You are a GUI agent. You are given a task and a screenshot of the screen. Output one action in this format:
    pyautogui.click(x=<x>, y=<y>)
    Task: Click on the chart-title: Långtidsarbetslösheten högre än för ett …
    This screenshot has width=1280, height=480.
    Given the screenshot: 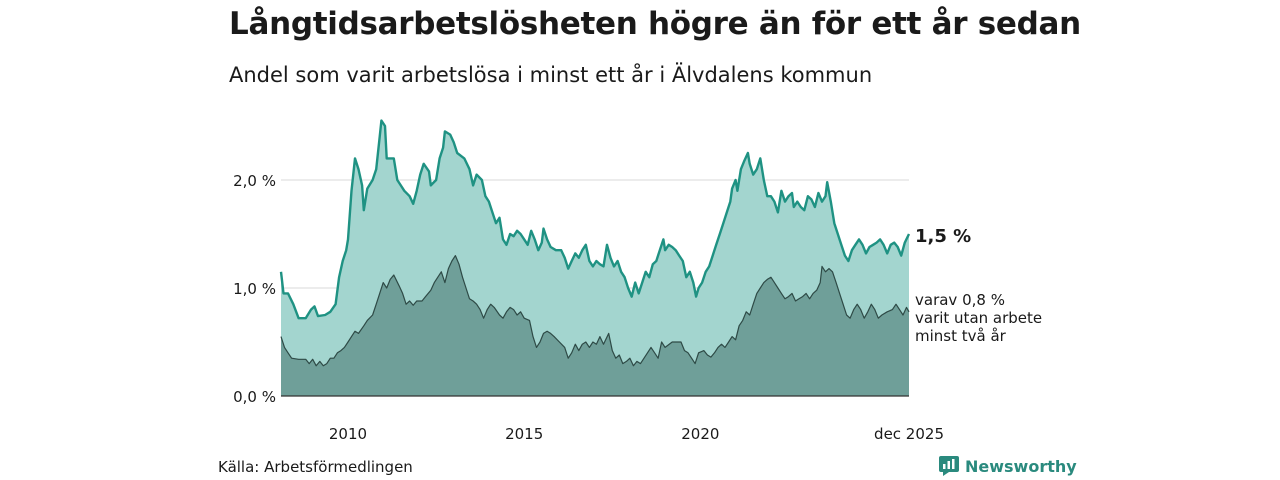 What is the action you would take?
    pyautogui.click(x=655, y=24)
    